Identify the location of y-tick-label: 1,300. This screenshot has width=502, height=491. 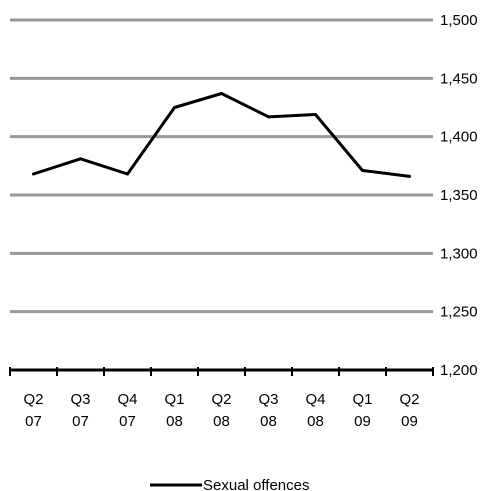
(459, 253).